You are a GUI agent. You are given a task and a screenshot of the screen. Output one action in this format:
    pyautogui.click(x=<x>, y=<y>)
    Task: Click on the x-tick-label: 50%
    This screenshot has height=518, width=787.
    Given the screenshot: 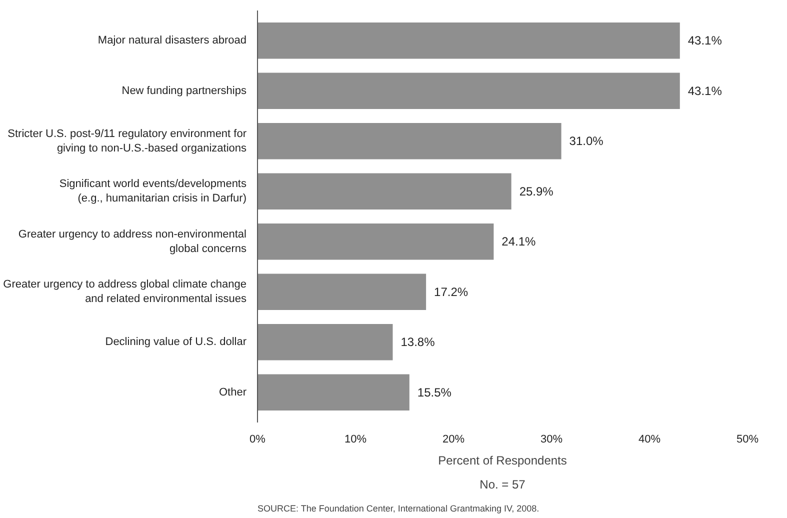 What is the action you would take?
    pyautogui.click(x=747, y=440)
    